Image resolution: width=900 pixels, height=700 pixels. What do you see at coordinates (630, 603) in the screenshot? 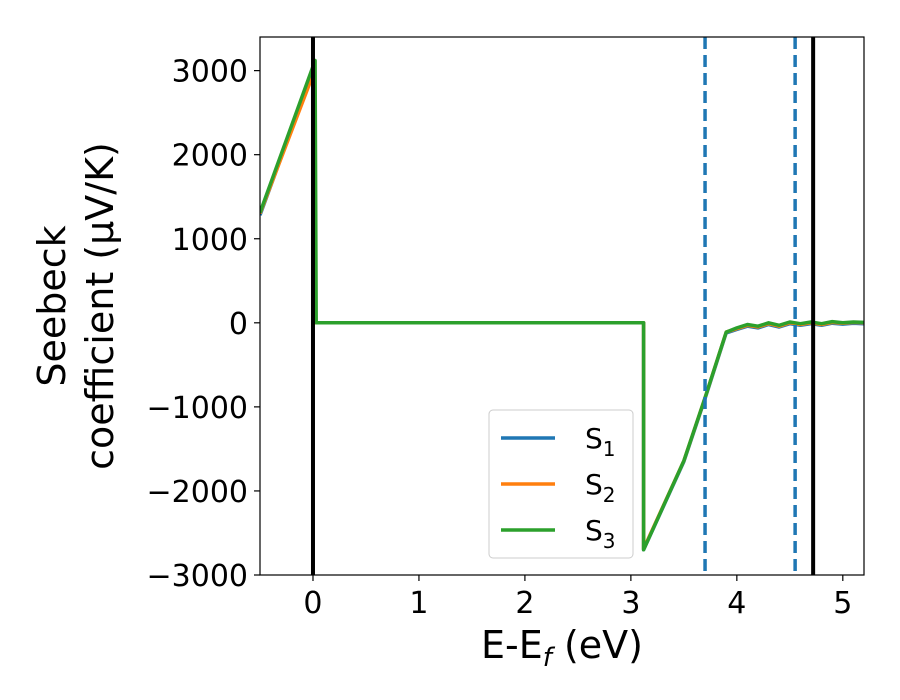
I see `x-tick-label: 3` at bounding box center [630, 603].